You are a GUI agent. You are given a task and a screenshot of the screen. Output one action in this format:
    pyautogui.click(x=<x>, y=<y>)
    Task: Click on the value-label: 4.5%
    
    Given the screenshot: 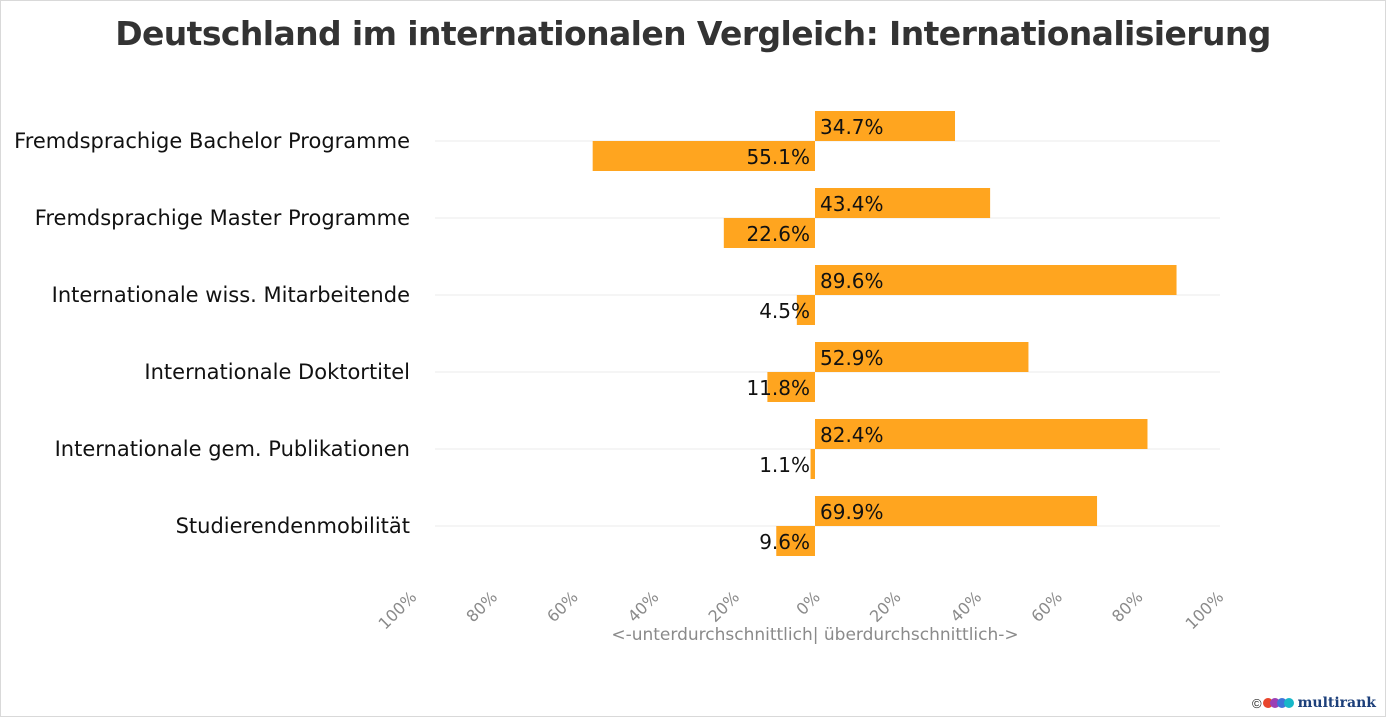 What is the action you would take?
    pyautogui.click(x=784, y=311)
    